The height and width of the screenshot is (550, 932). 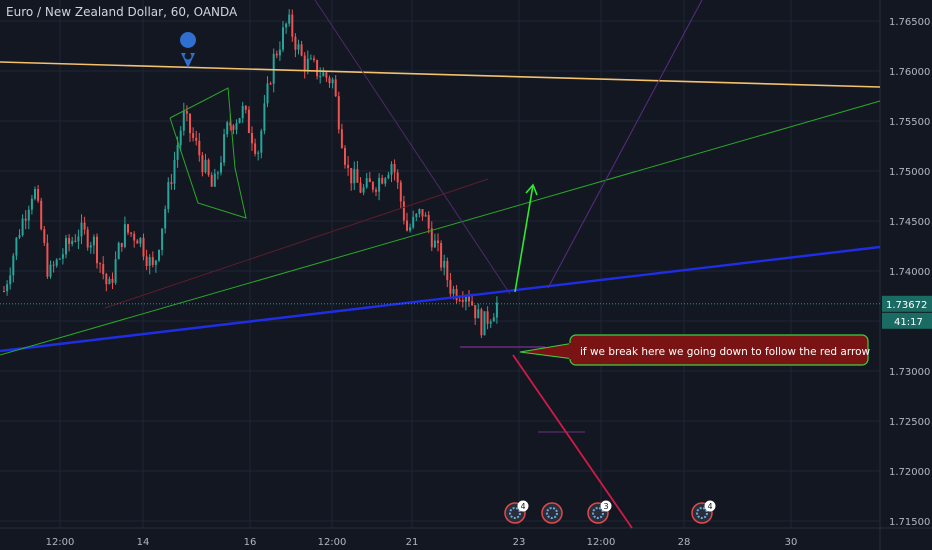 What do you see at coordinates (791, 542) in the screenshot?
I see `x-tick-label: 30` at bounding box center [791, 542].